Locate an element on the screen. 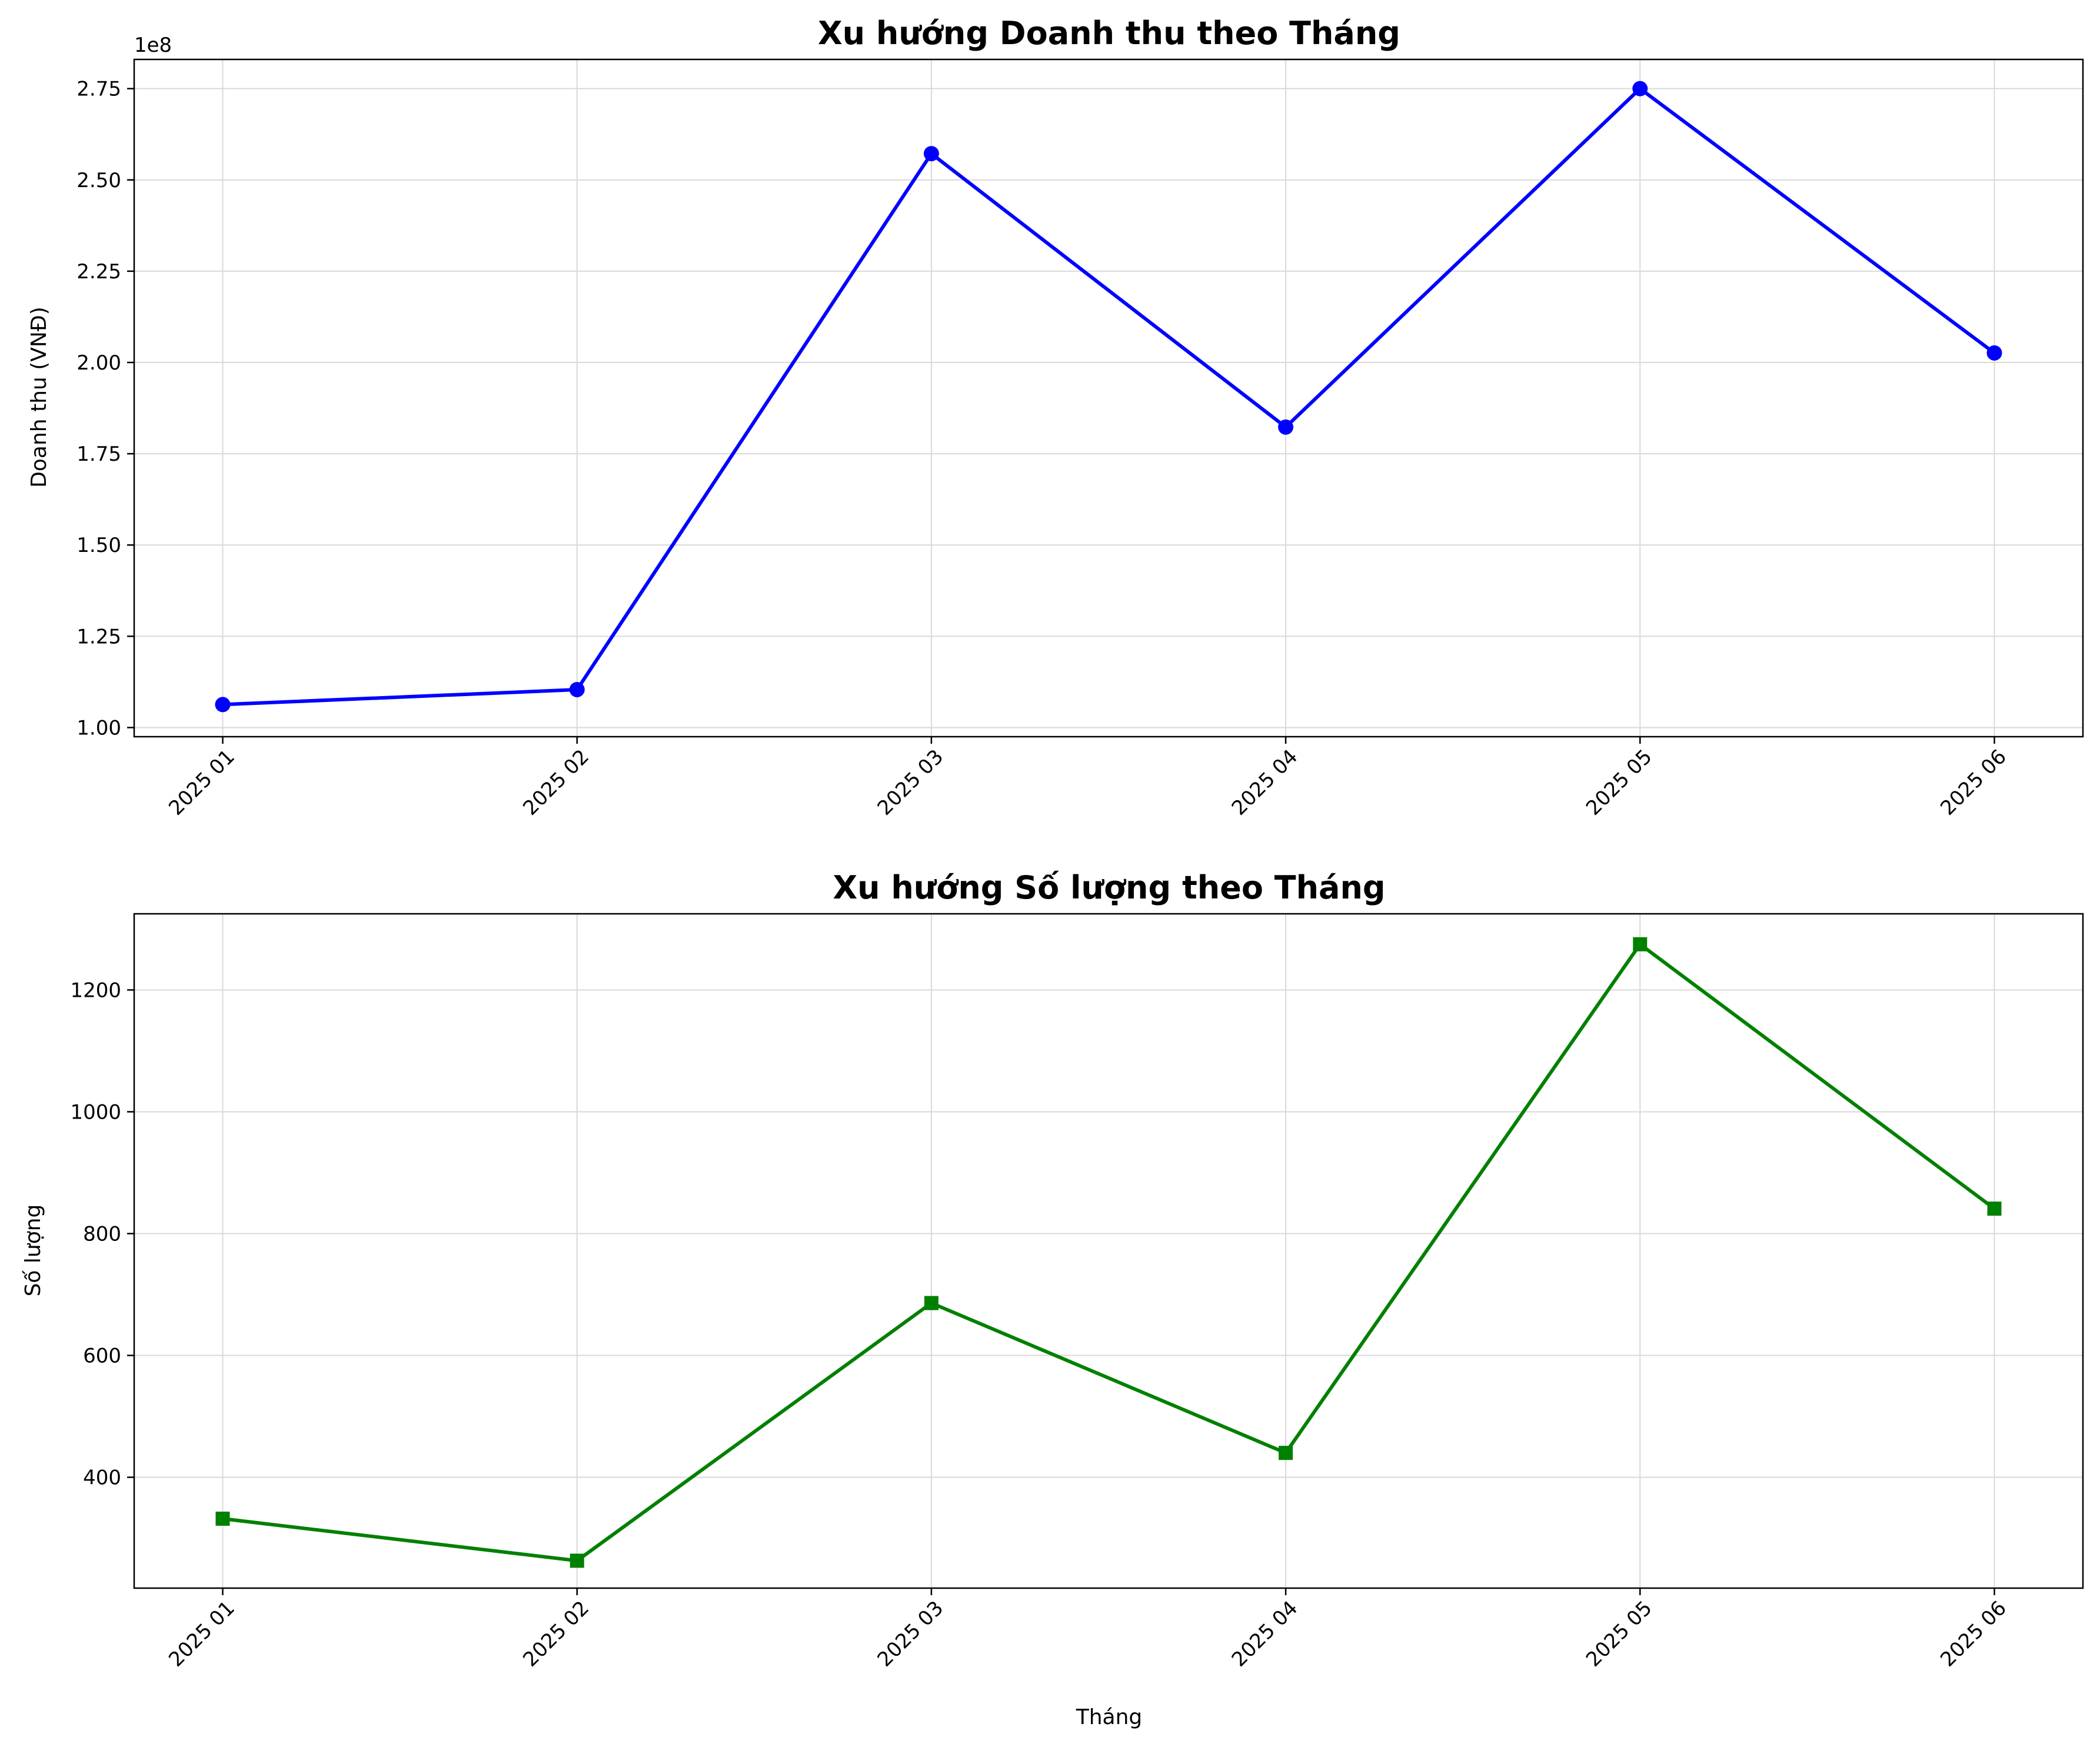 The height and width of the screenshot is (1747, 2100). revenue-y-tick-label: 2.50 is located at coordinates (98, 180).